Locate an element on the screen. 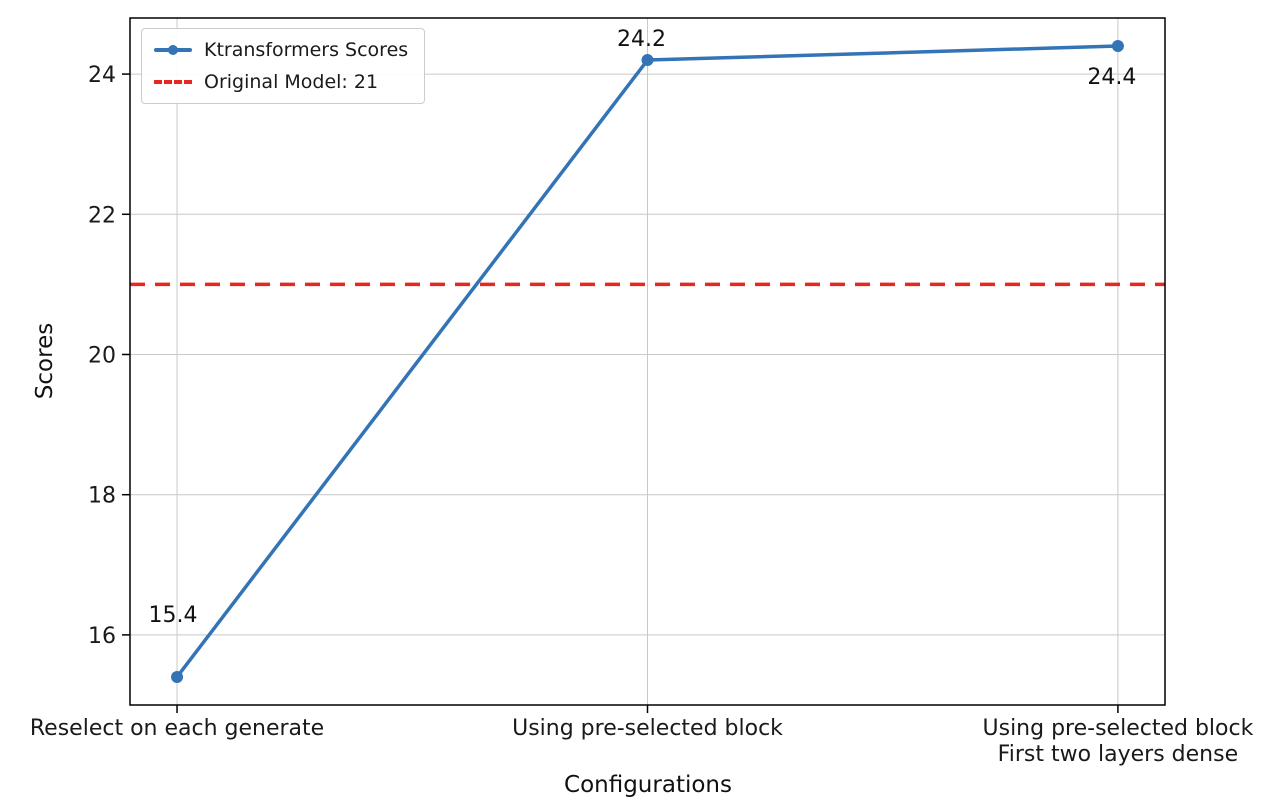  y-axis-title: Scores is located at coordinates (45, 361).